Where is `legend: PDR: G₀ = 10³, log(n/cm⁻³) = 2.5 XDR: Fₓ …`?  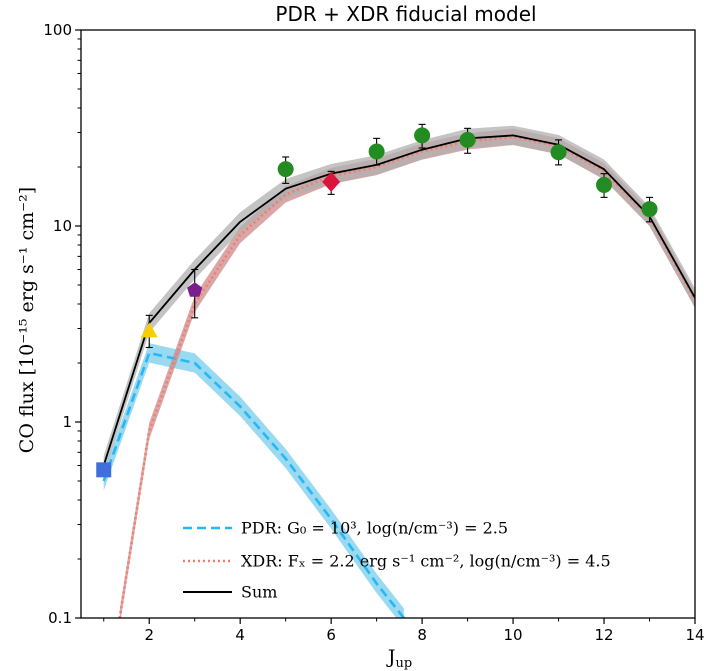 legend: PDR: G₀ = 10³, log(n/cm⁻³) = 2.5 XDR: Fₓ … is located at coordinates (397, 560).